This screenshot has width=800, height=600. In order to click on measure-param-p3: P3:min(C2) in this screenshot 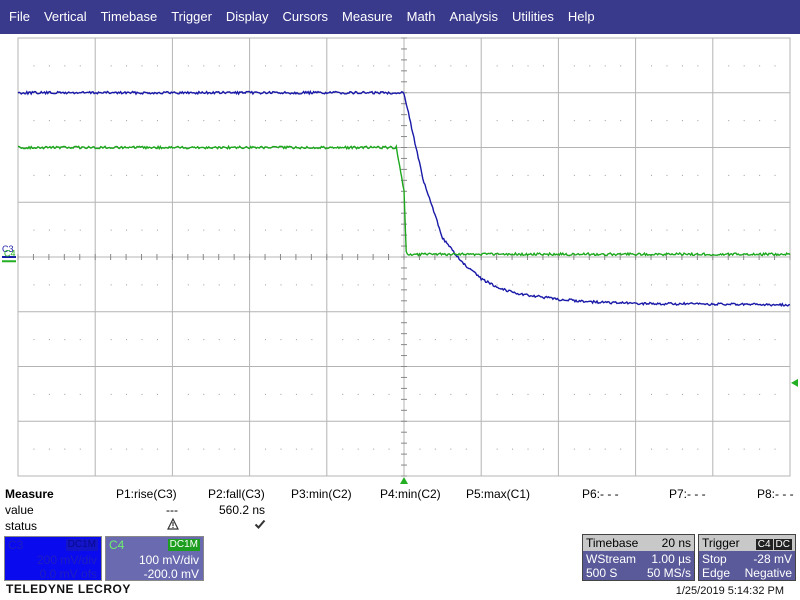, I will do `click(321, 494)`.